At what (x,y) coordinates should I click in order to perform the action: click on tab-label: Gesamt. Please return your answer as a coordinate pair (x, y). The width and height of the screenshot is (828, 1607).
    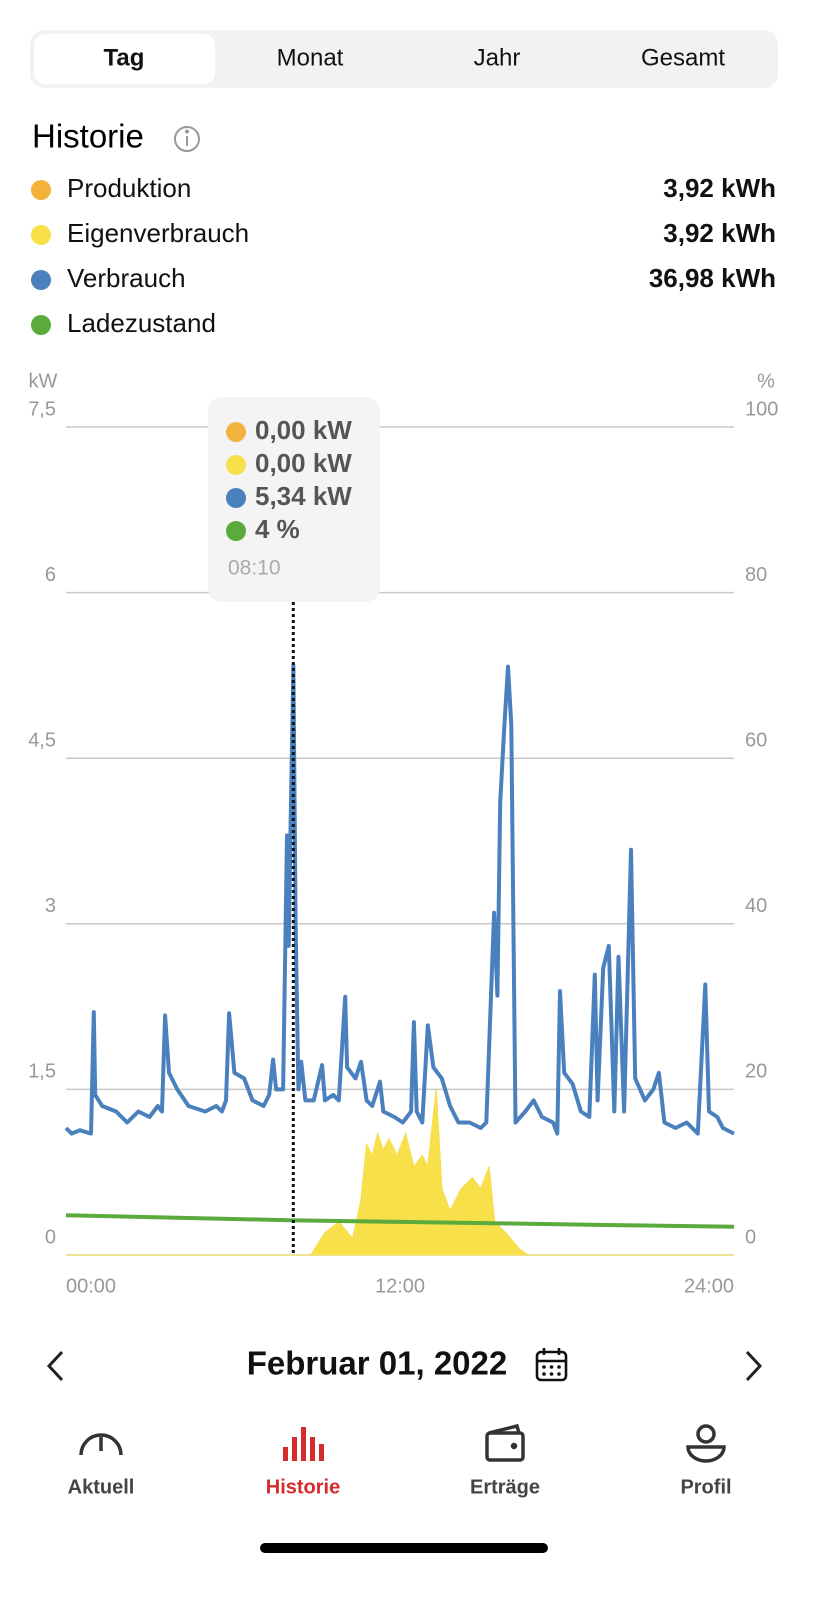
    Looking at the image, I should click on (683, 57).